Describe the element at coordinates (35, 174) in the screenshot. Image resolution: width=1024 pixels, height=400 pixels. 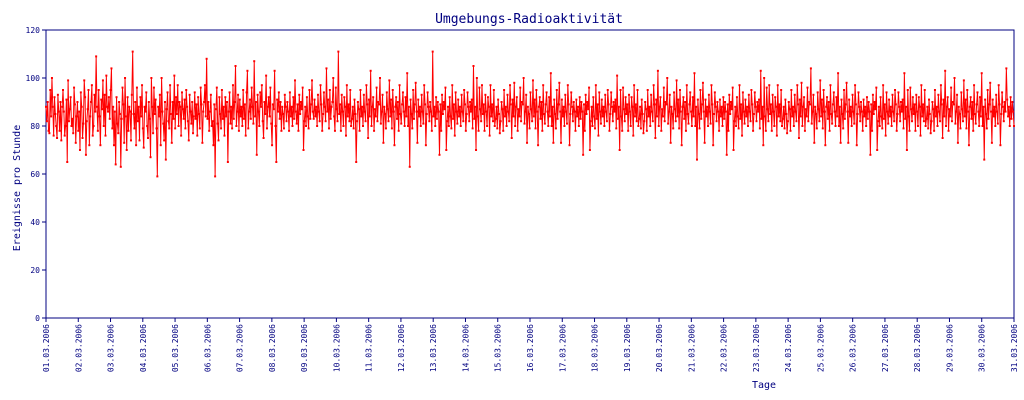
I see `y-tick-label: 60` at that location.